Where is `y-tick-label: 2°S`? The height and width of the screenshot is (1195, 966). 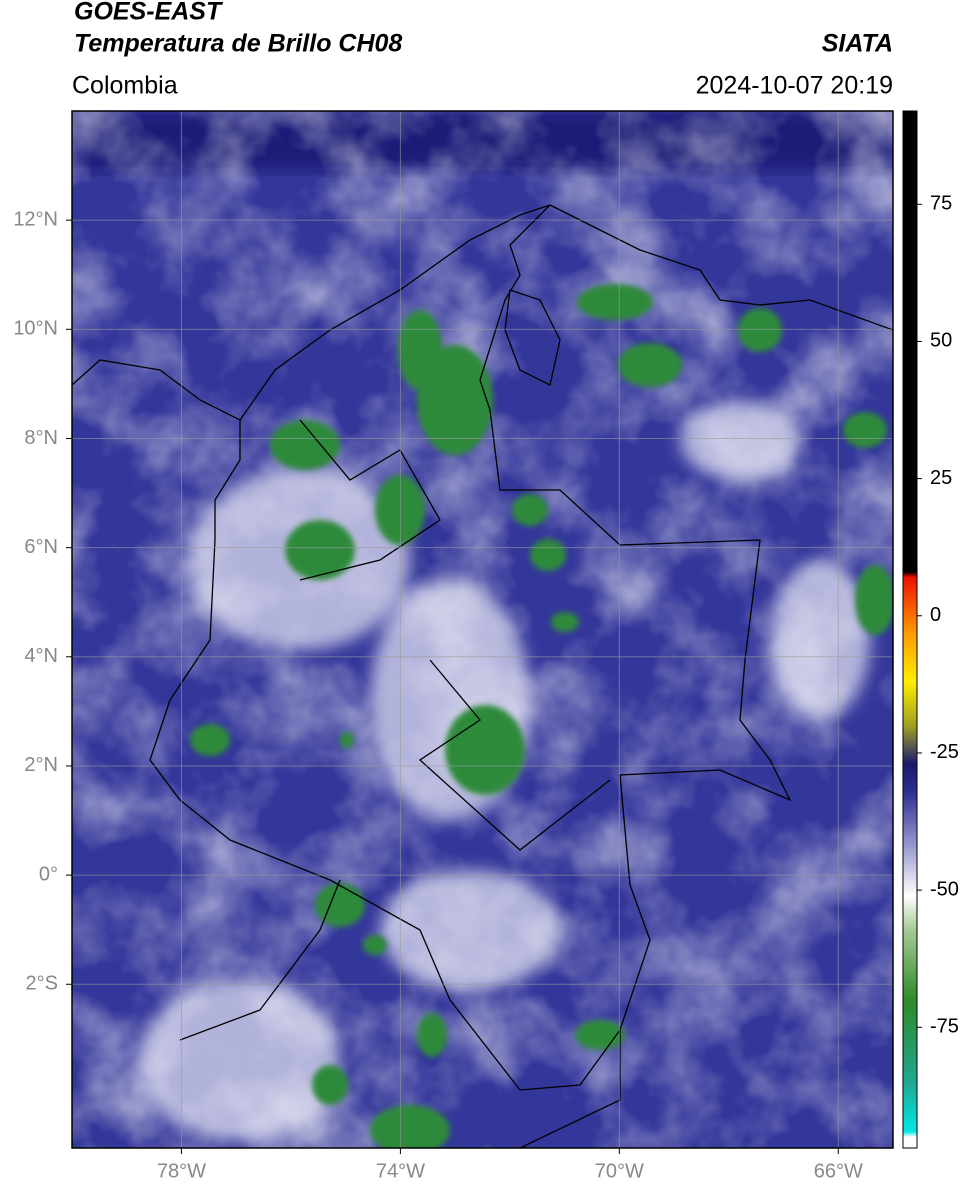
y-tick-label: 2°S is located at coordinates (42, 984).